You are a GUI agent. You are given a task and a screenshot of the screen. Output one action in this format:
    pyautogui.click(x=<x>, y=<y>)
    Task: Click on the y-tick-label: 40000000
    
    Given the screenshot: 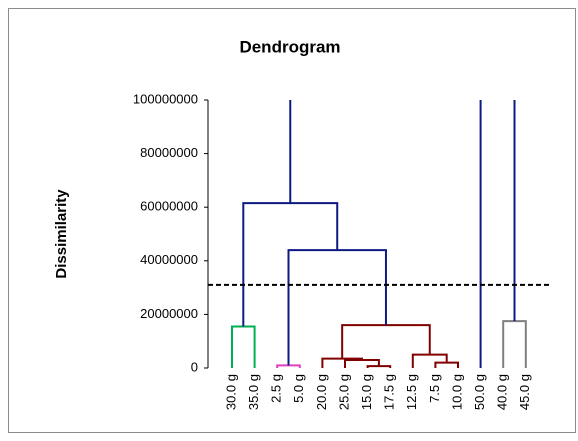 What is the action you would take?
    pyautogui.click(x=169, y=259)
    